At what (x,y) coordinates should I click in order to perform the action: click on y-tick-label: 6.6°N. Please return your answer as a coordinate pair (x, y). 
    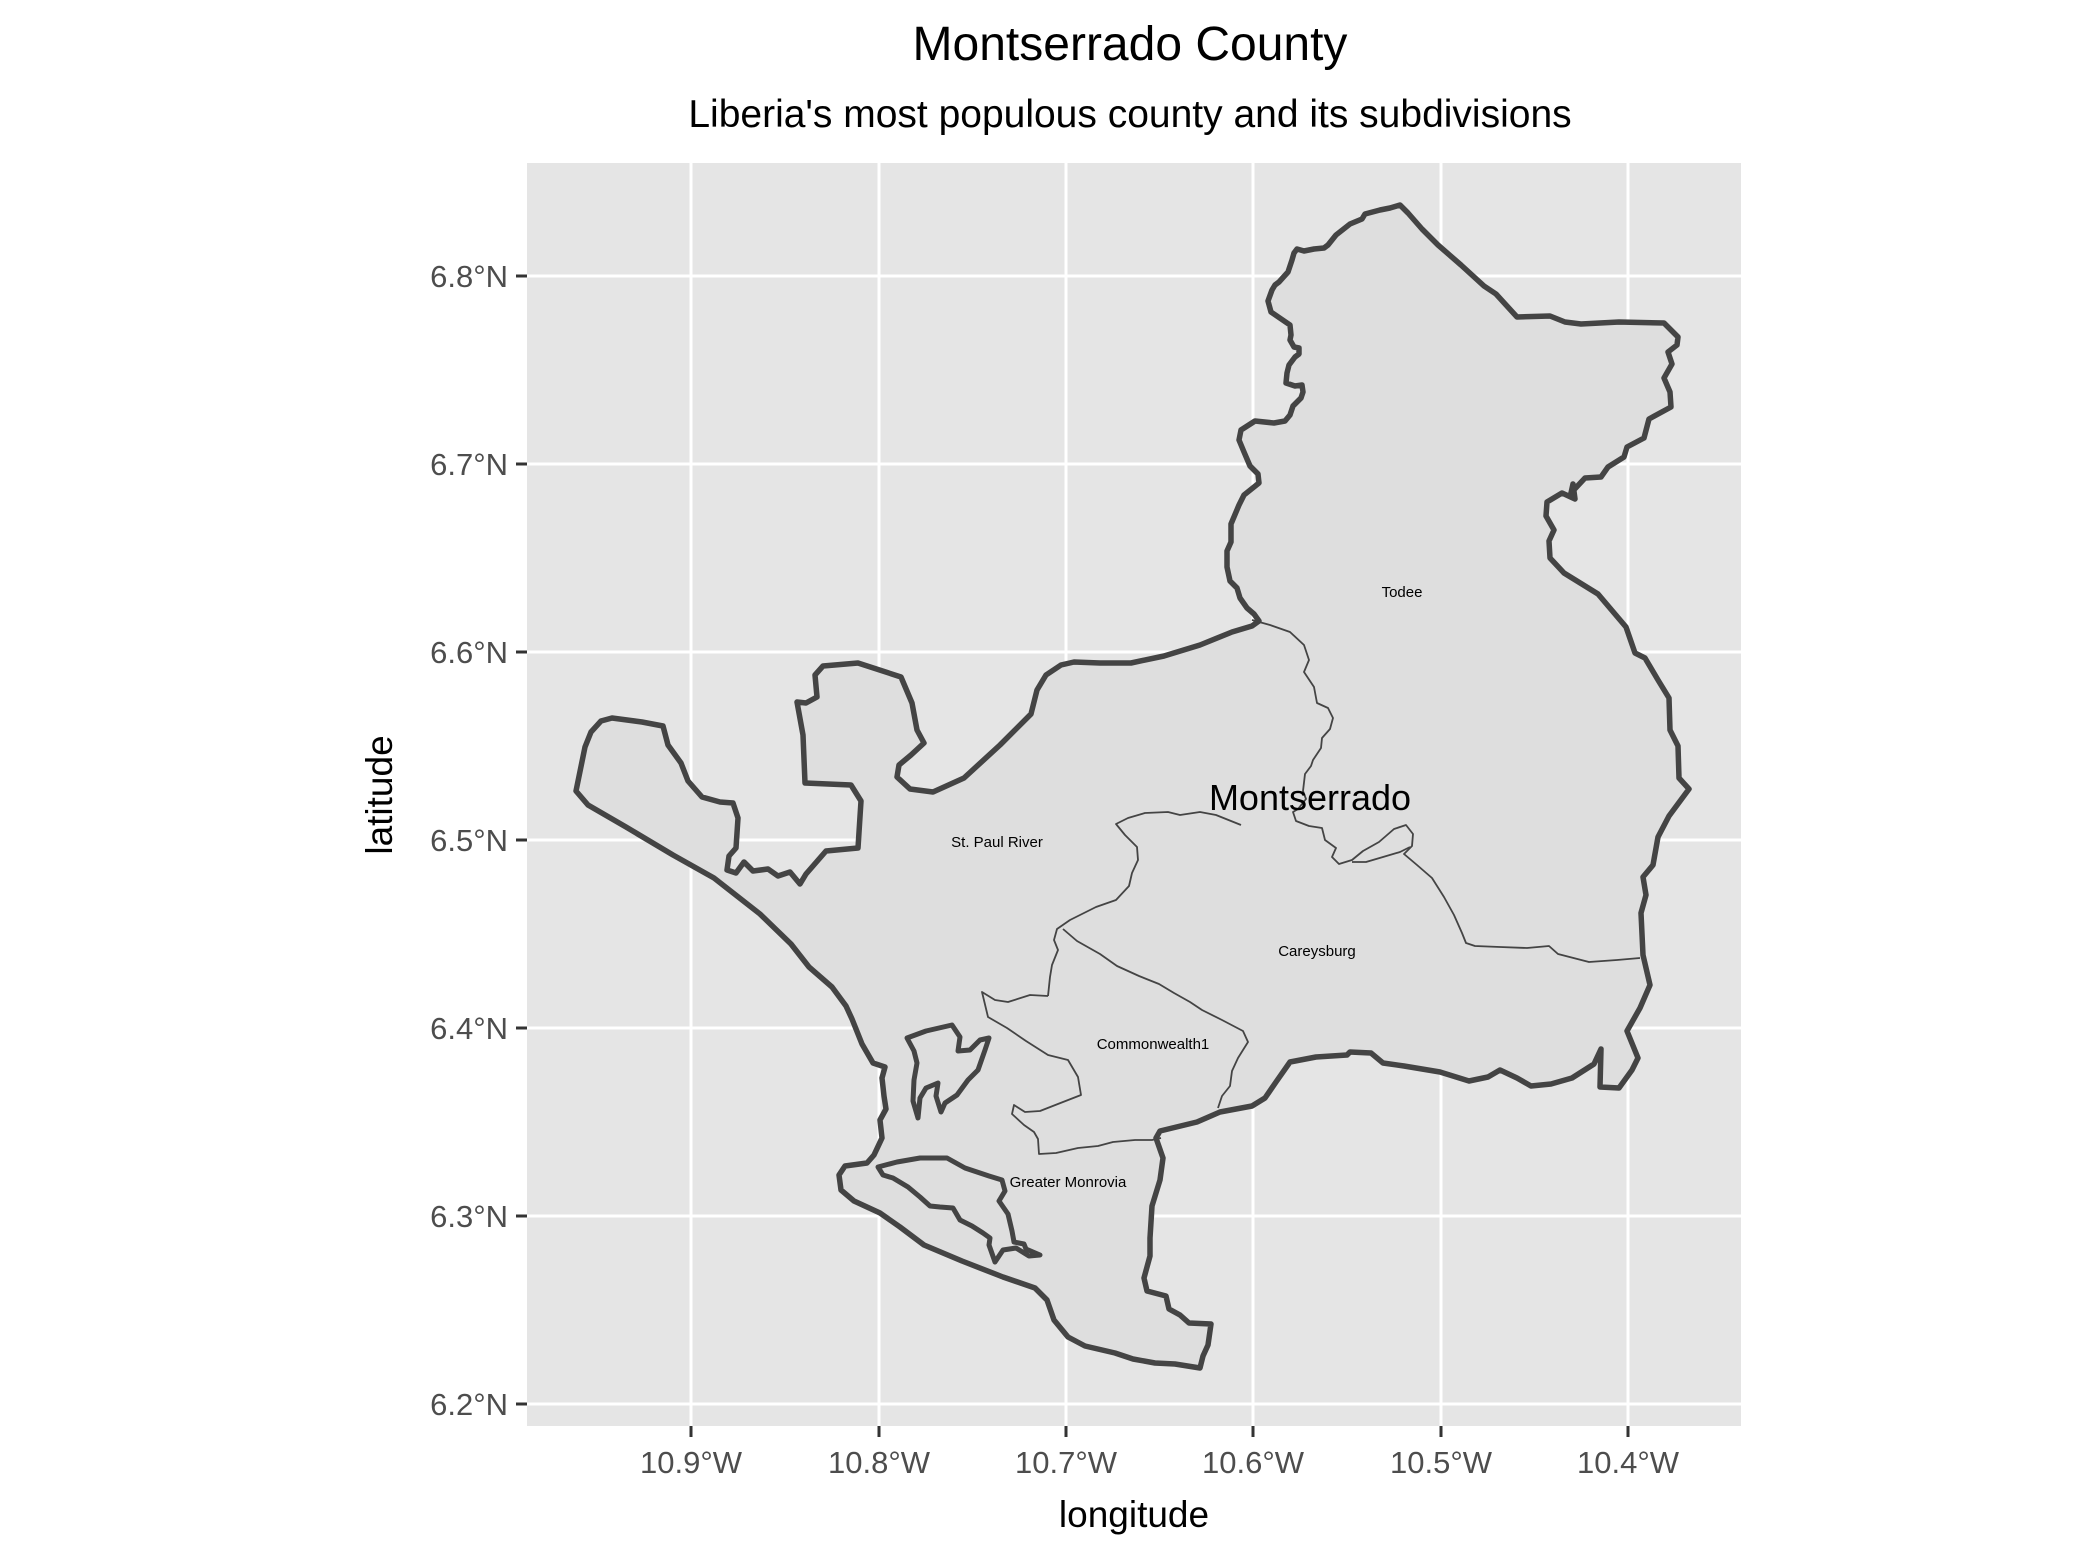
    Looking at the image, I should click on (469, 652).